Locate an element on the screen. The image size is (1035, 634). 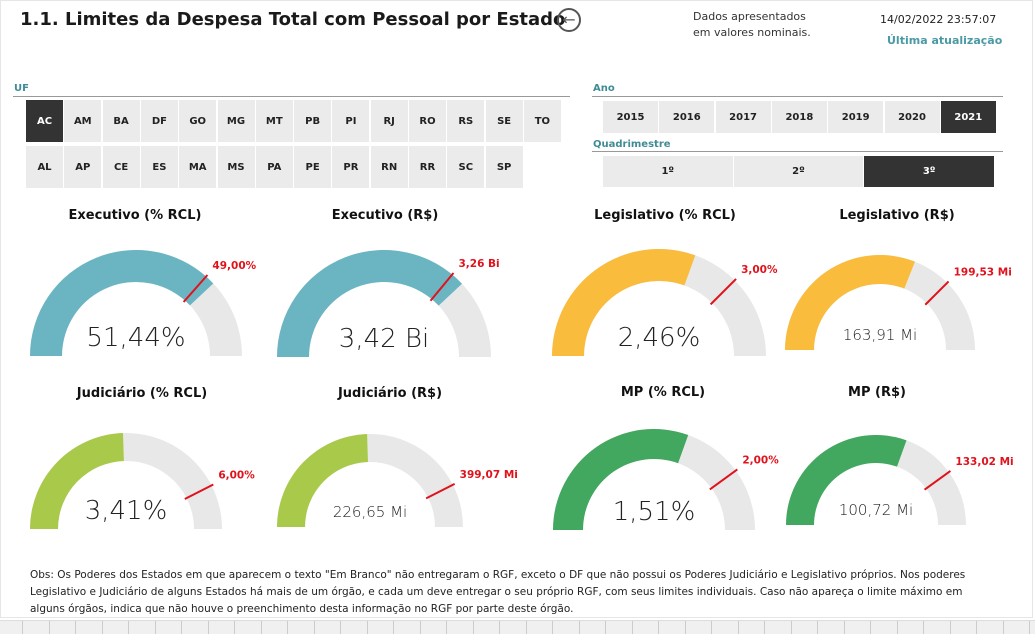
gauge-target-label: 3,00% is located at coordinates (759, 270).